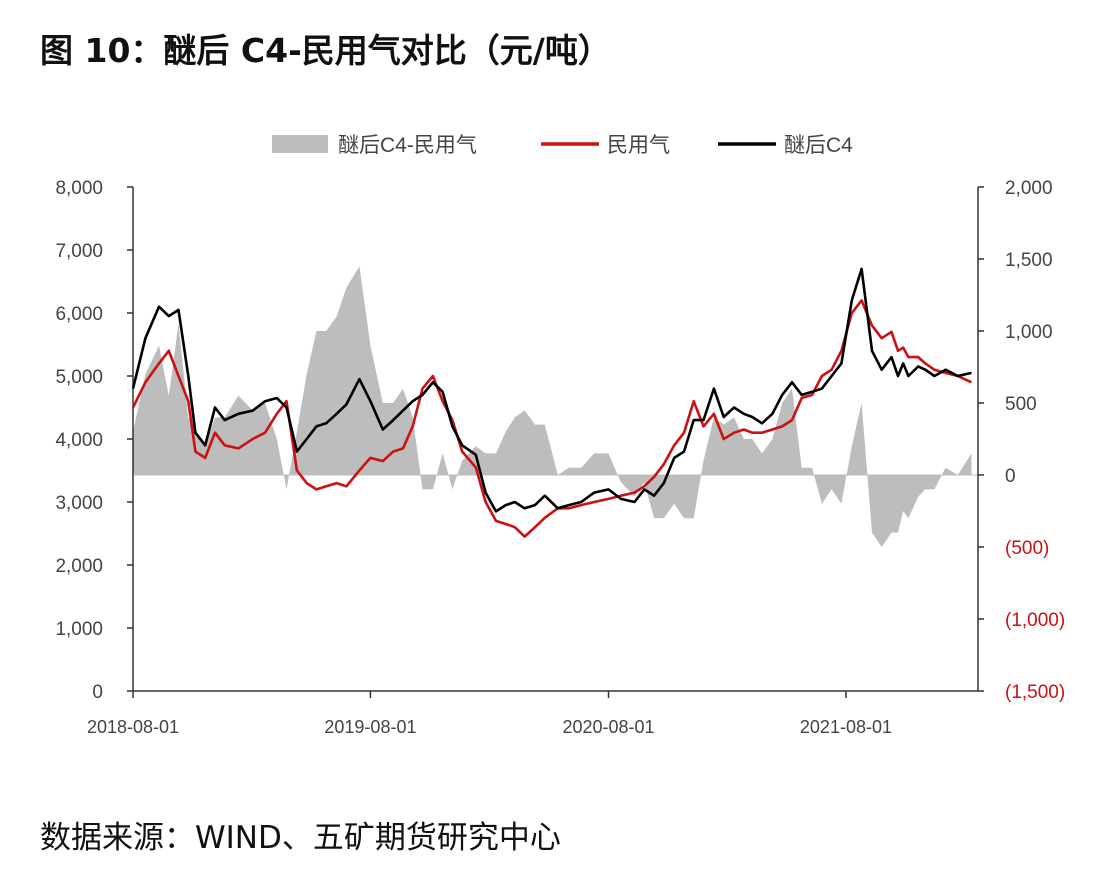  Describe the element at coordinates (1035, 620) in the screenshot. I see `right-tick-label: (1,000)` at that location.